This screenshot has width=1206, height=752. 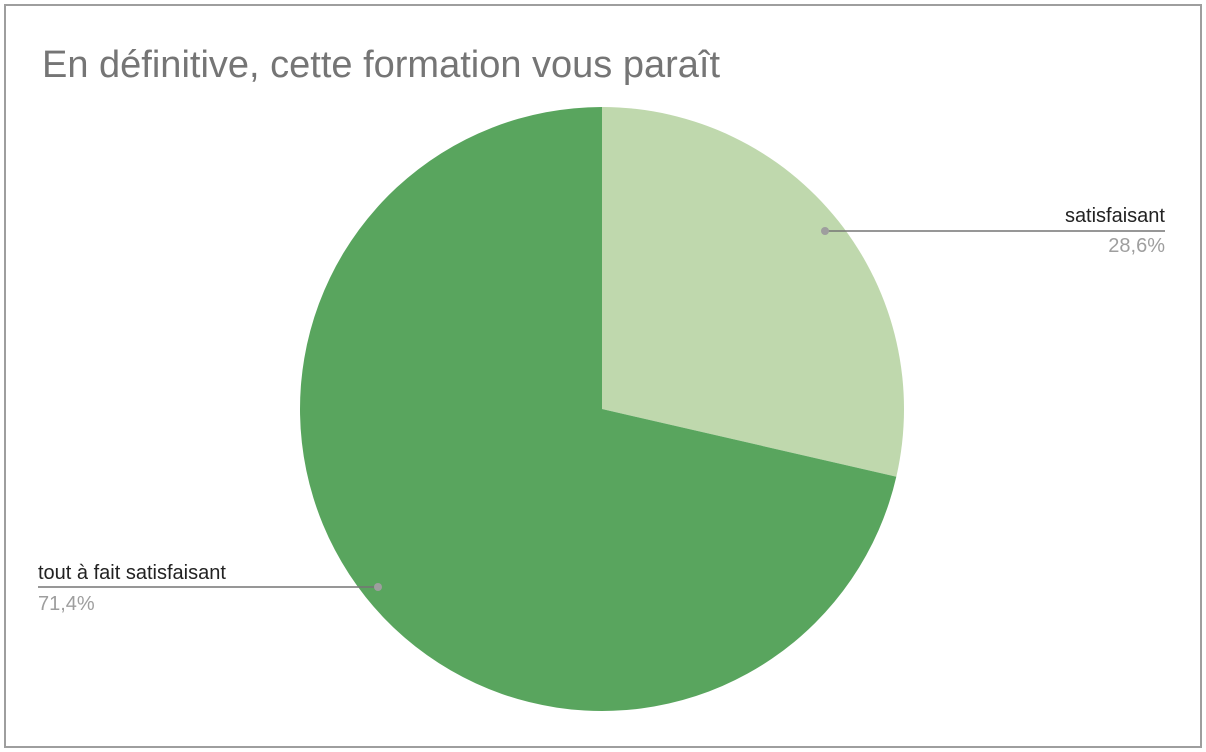 What do you see at coordinates (753, 292) in the screenshot?
I see `pie-slice` at bounding box center [753, 292].